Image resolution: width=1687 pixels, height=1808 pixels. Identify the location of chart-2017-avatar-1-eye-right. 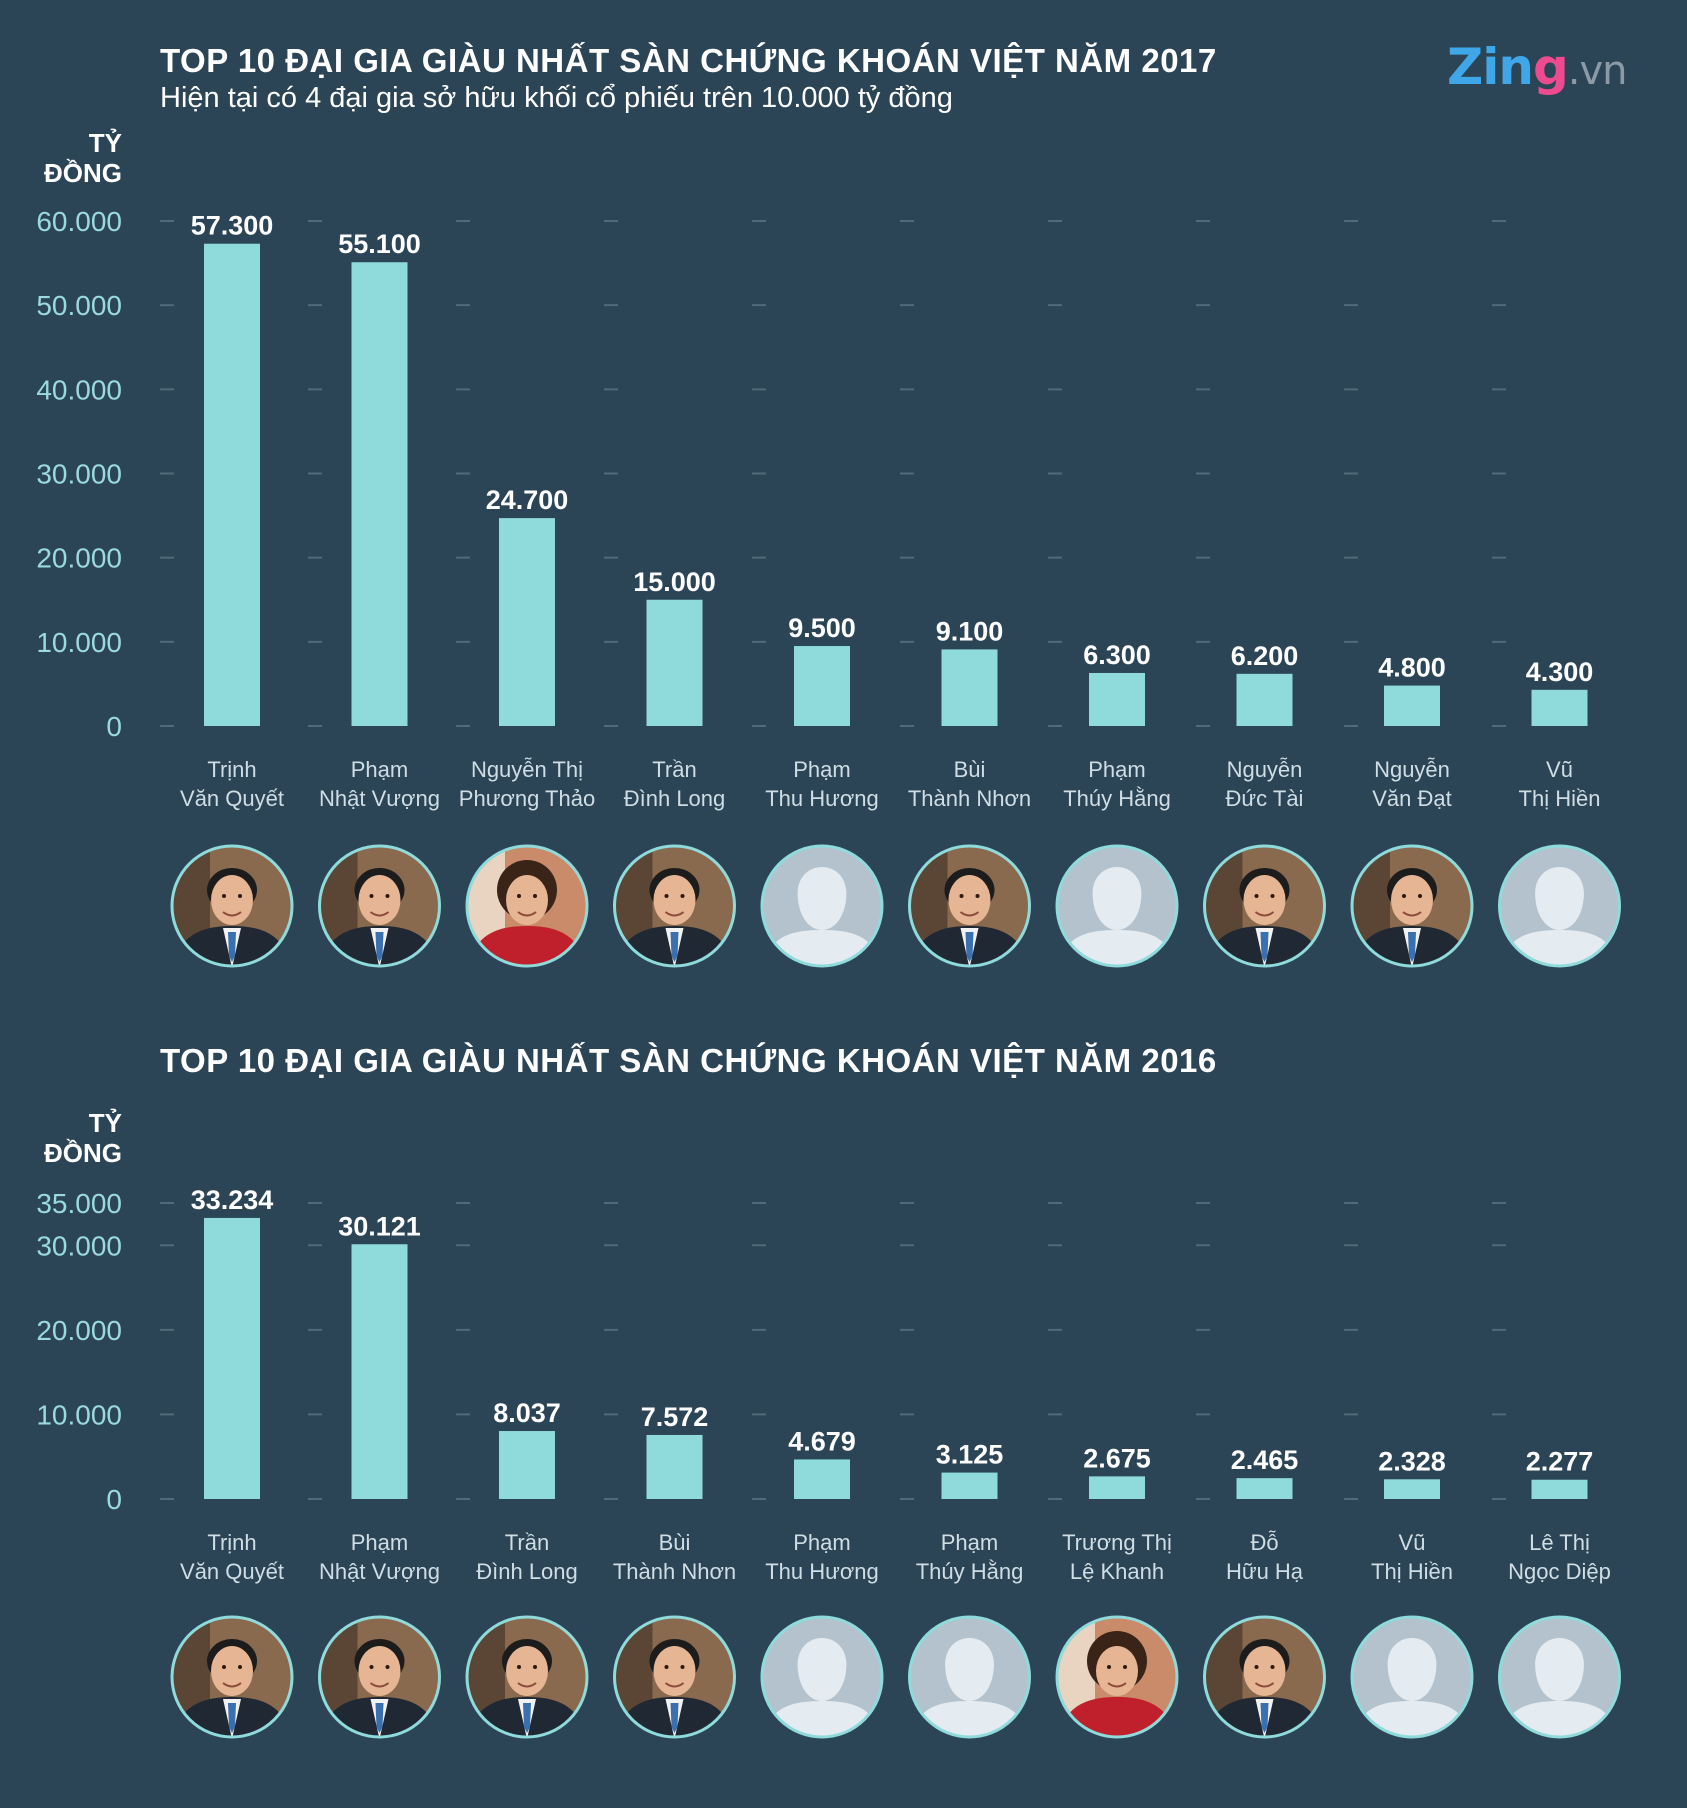
(240, 896).